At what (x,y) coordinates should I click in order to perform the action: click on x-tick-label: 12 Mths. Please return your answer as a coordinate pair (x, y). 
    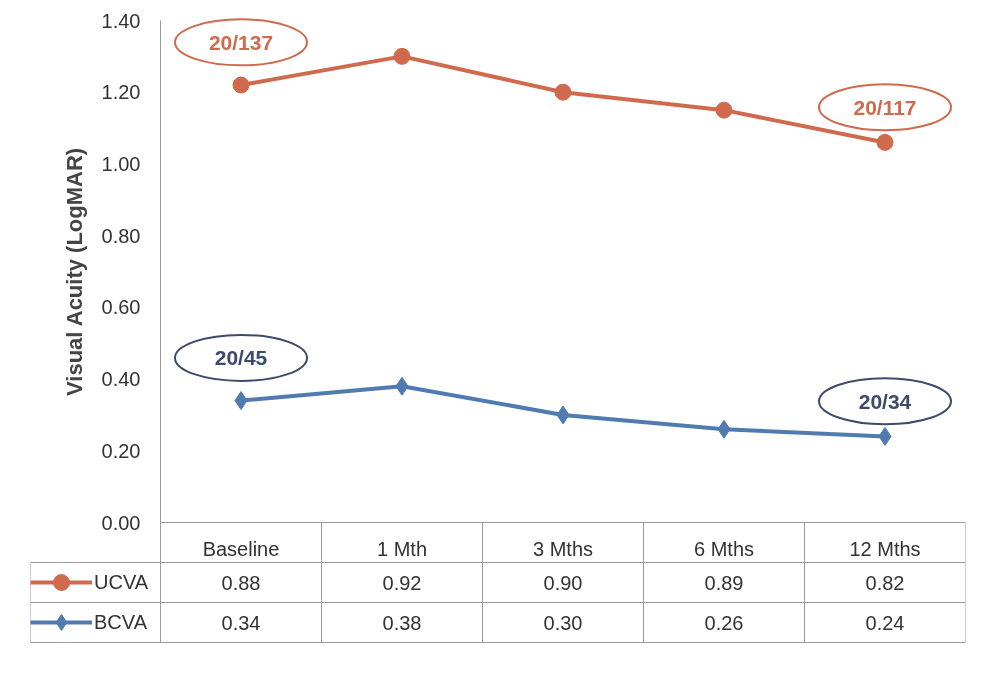
    Looking at the image, I should click on (885, 548).